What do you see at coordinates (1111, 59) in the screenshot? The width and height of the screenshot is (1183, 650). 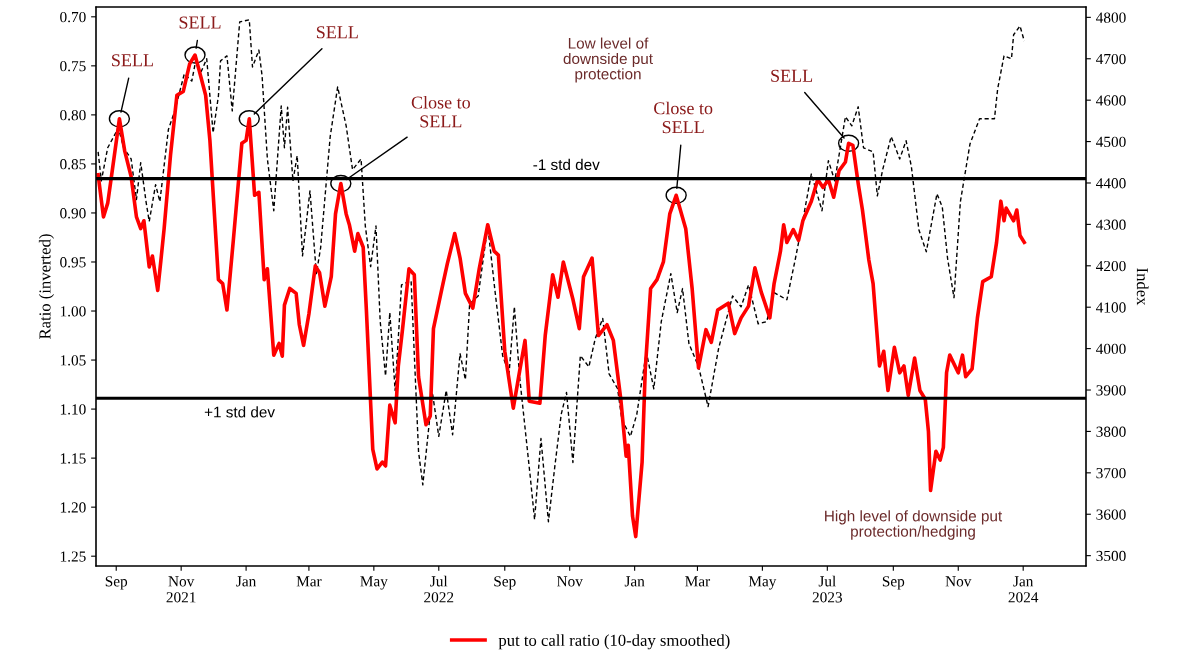 I see `y2-tick-label: 4700` at bounding box center [1111, 59].